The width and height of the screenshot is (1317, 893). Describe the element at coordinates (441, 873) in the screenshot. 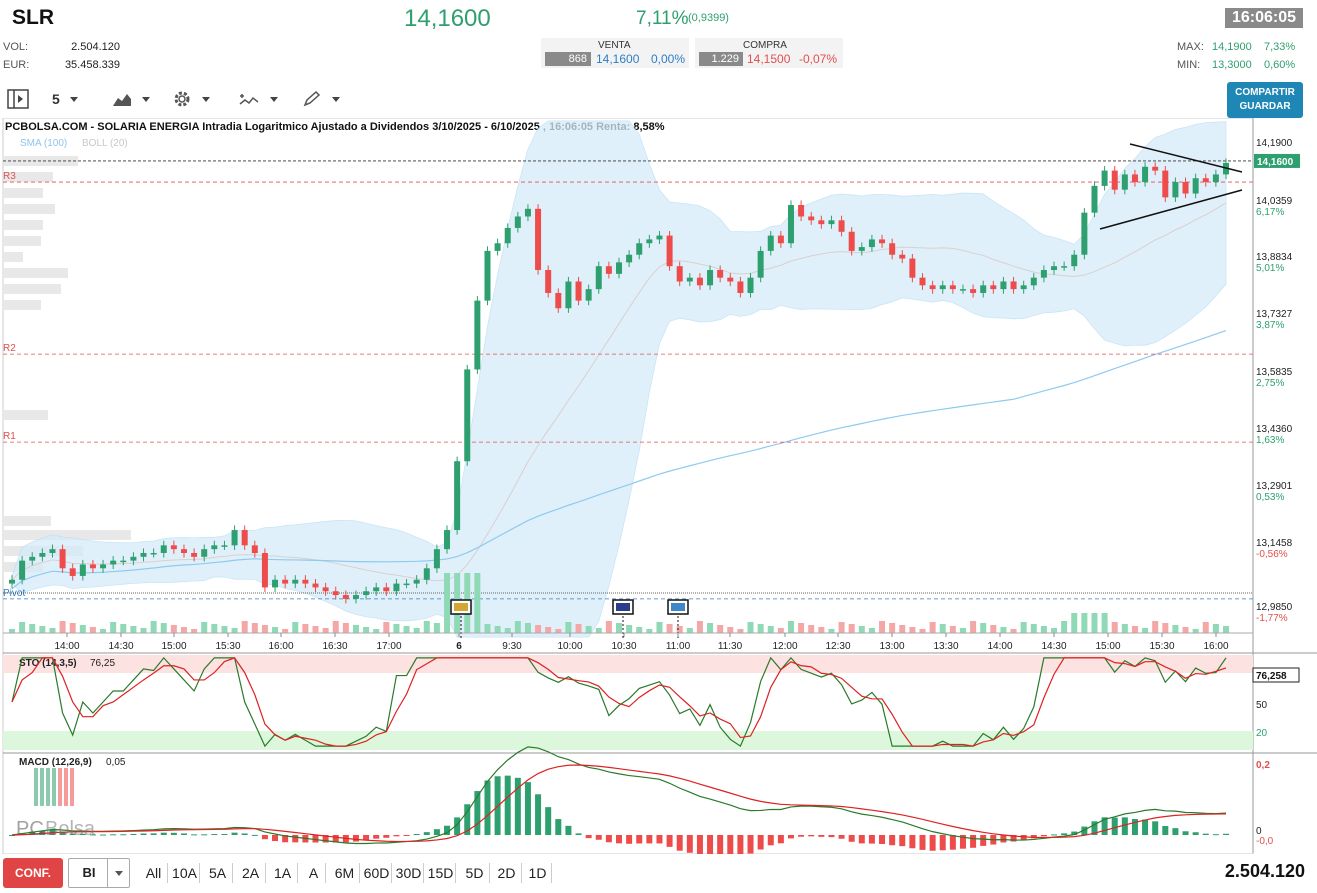

I see `range-button-15d: 15D` at that location.